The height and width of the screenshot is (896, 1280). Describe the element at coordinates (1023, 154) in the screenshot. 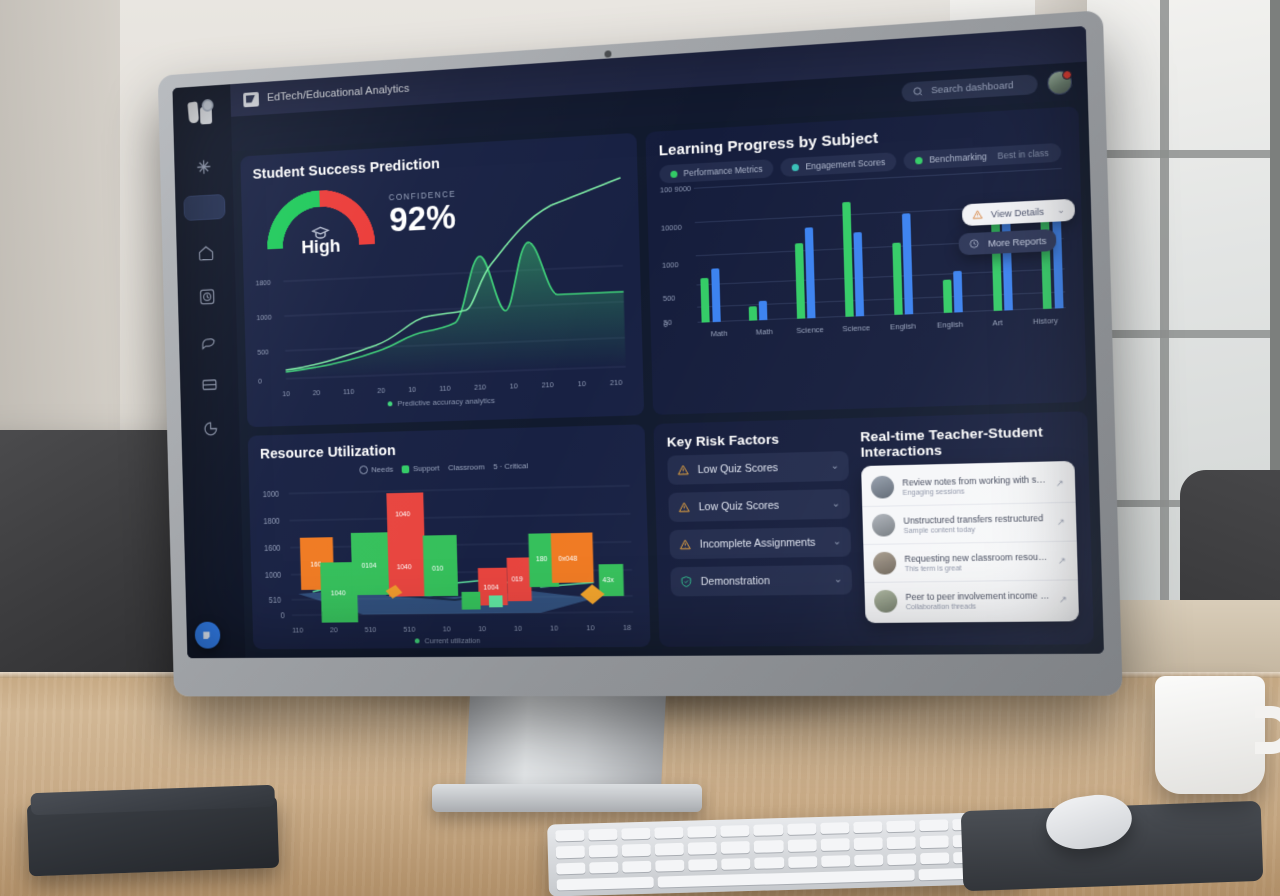

I see `filter-extra: Best in class` at that location.